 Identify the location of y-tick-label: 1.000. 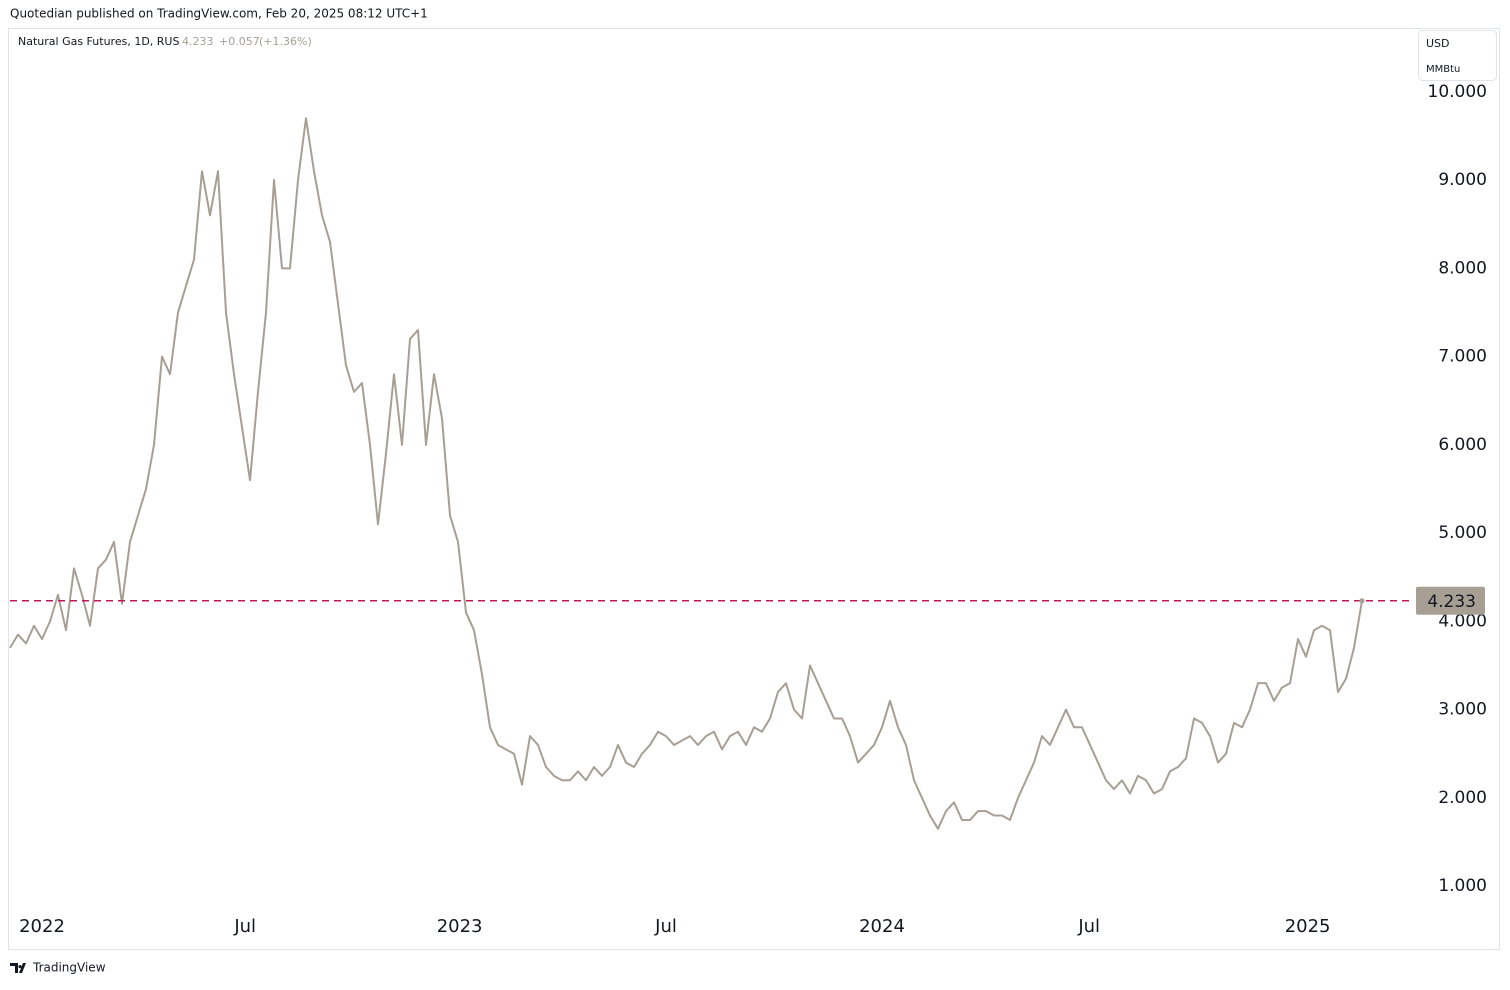
(1462, 886).